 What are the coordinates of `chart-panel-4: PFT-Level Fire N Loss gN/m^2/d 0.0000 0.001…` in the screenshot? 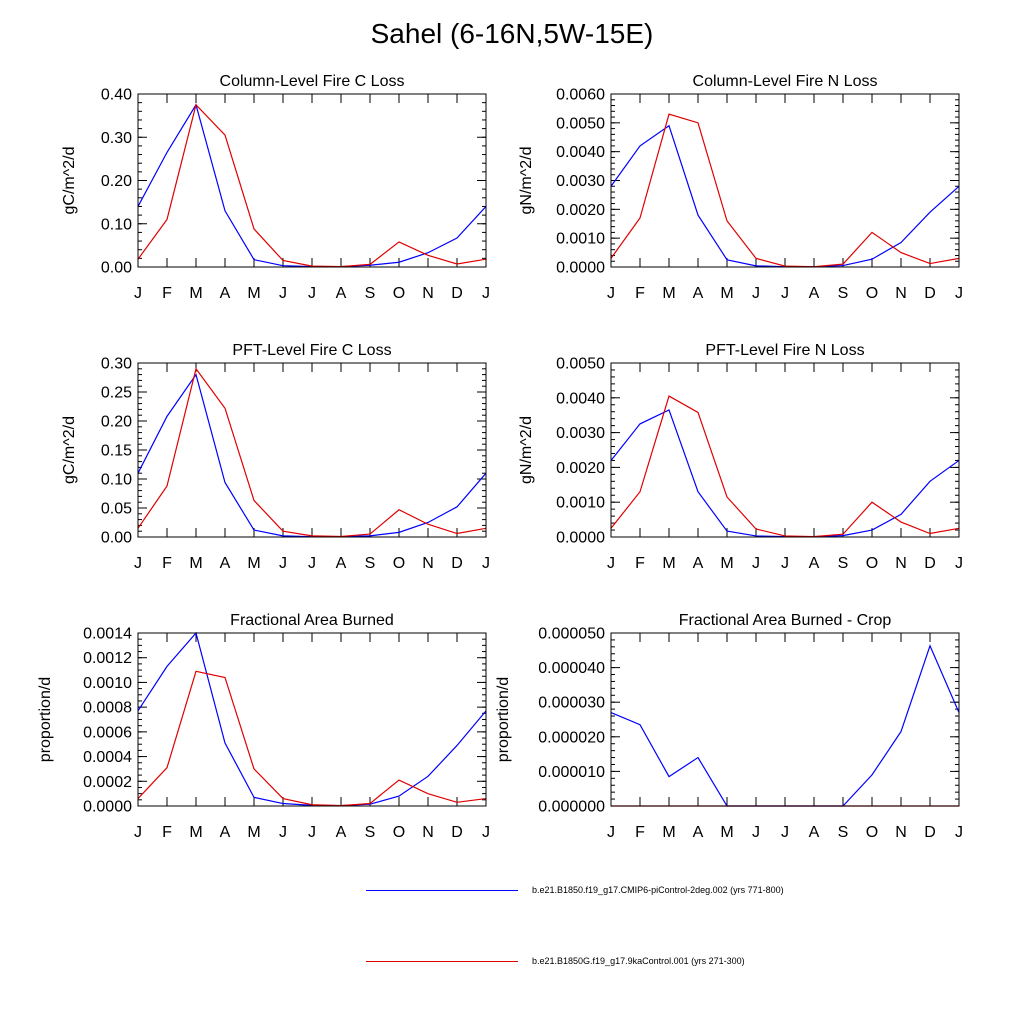 It's located at (740, 457).